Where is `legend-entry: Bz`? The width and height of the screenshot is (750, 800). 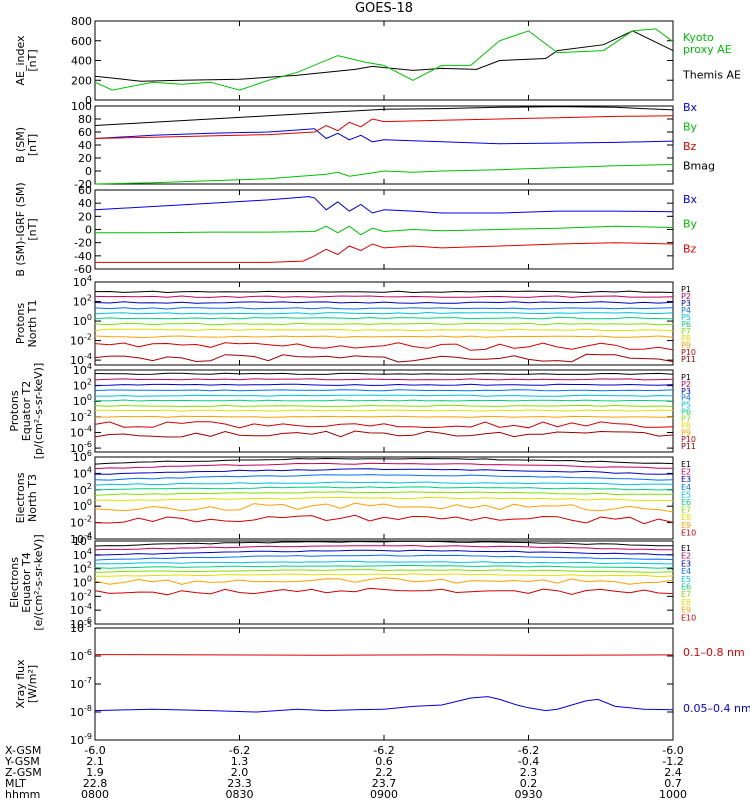
legend-entry: Bz is located at coordinates (690, 146).